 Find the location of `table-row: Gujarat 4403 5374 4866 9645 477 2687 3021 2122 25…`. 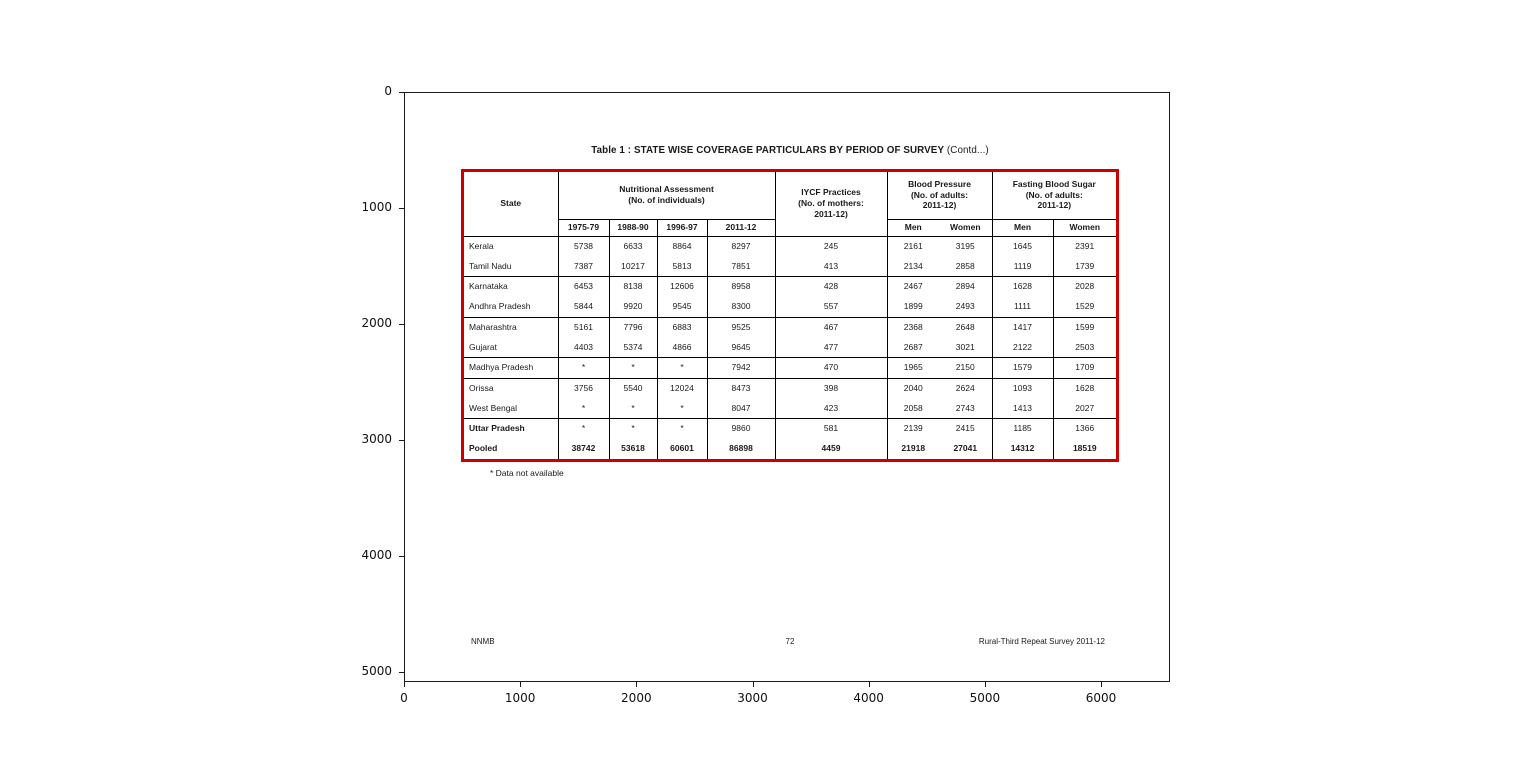

table-row: Gujarat 4403 5374 4866 9645 477 2687 3021 2122 25… is located at coordinates (790, 348).